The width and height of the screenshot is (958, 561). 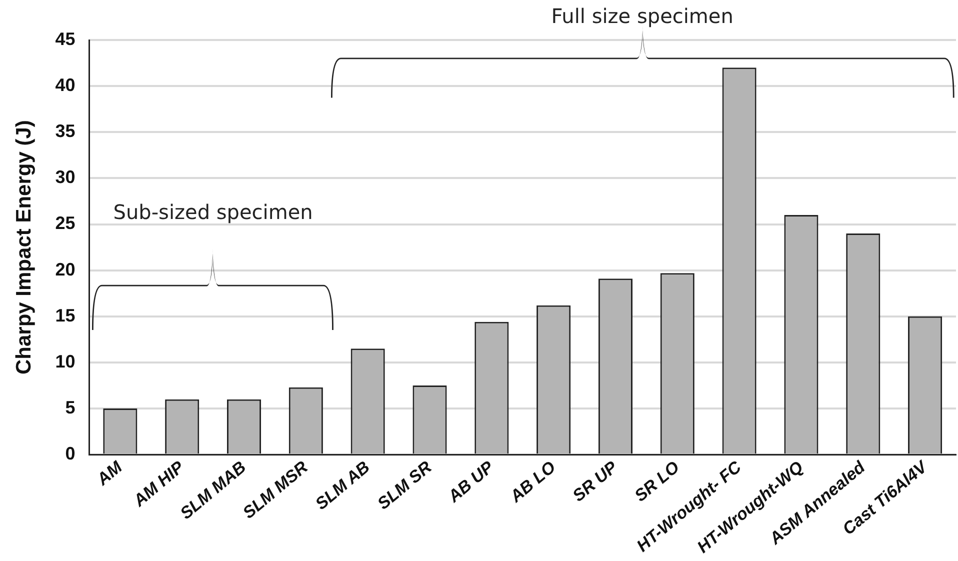 I want to click on x-tick-label: AM, so click(x=109, y=473).